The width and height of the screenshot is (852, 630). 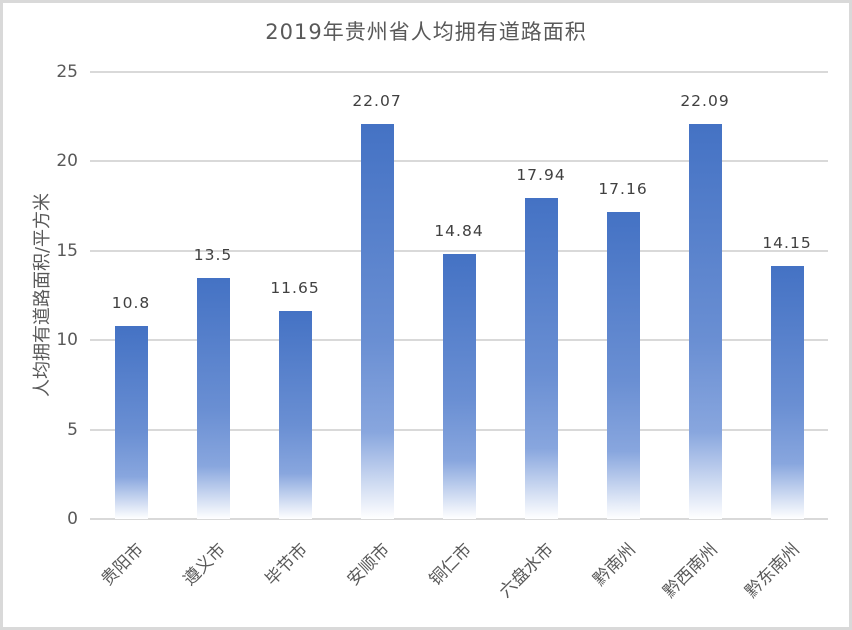 I want to click on data-label: 17.94, so click(x=541, y=175).